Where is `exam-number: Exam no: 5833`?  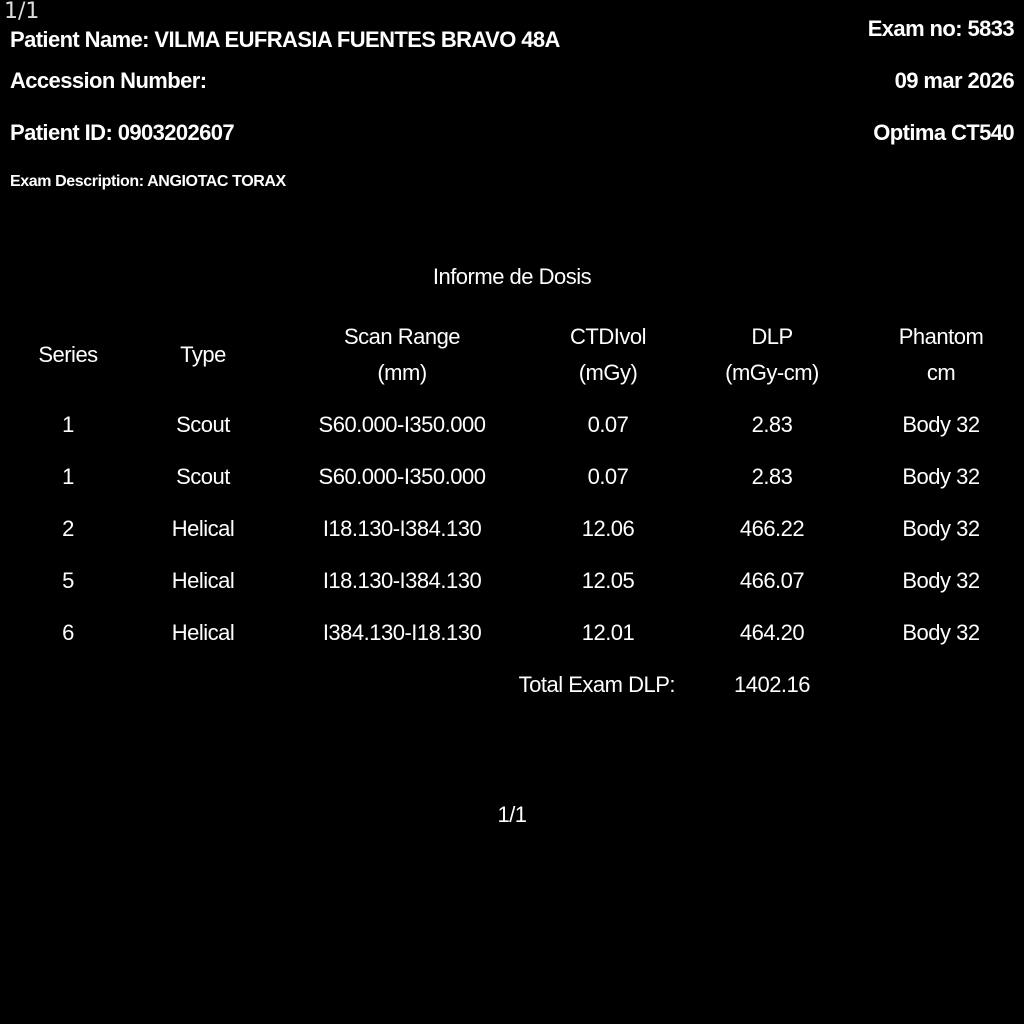 exam-number: Exam no: 5833 is located at coordinates (941, 28).